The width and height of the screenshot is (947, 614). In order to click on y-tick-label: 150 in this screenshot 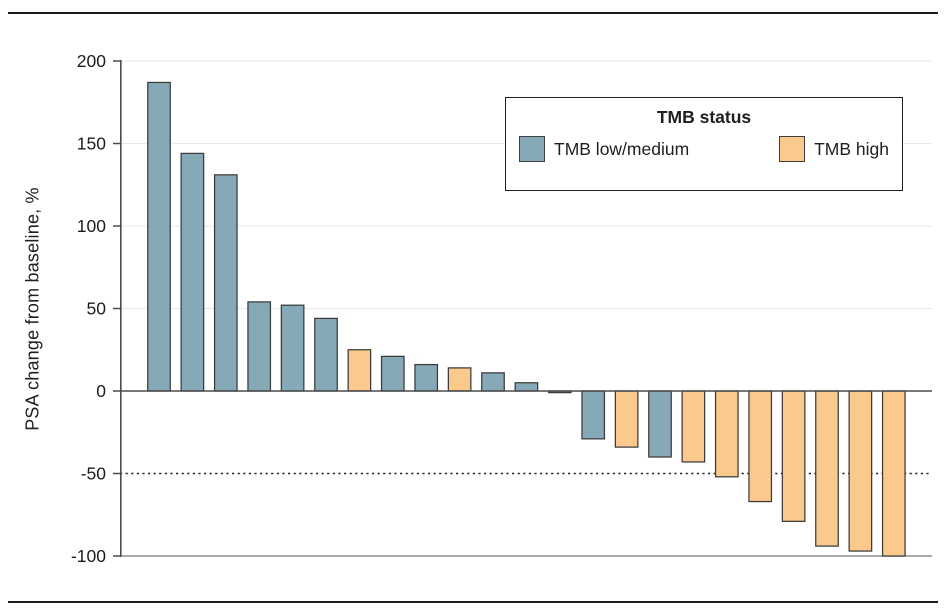, I will do `click(91, 144)`.